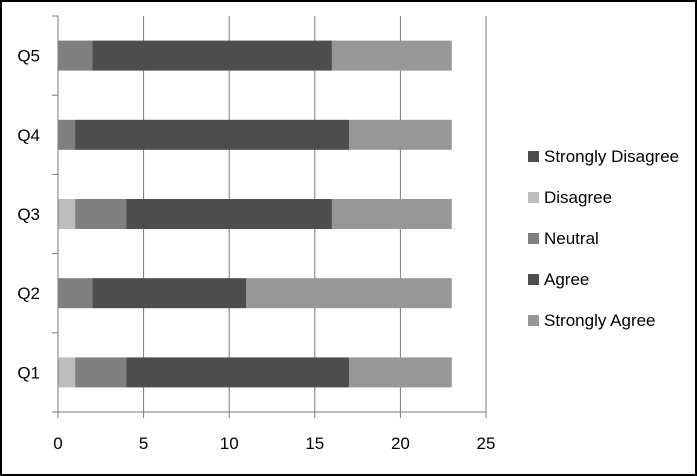 The height and width of the screenshot is (476, 697). I want to click on bar-segment-q3-disagree, so click(67, 214).